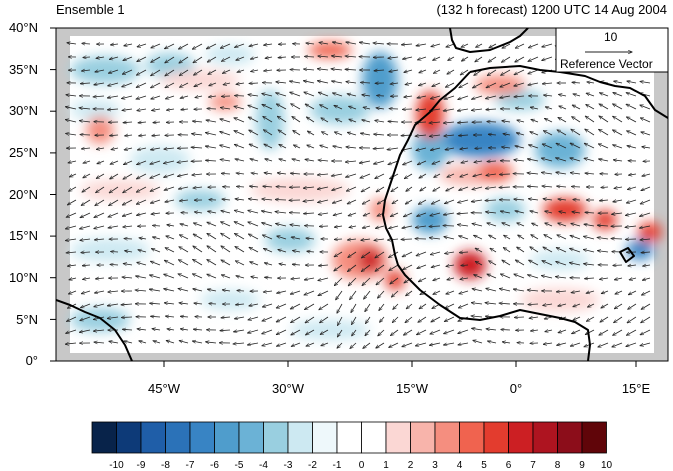 This screenshot has width=673, height=471. Describe the element at coordinates (636, 388) in the screenshot. I see `lon-label: 15°E` at that location.